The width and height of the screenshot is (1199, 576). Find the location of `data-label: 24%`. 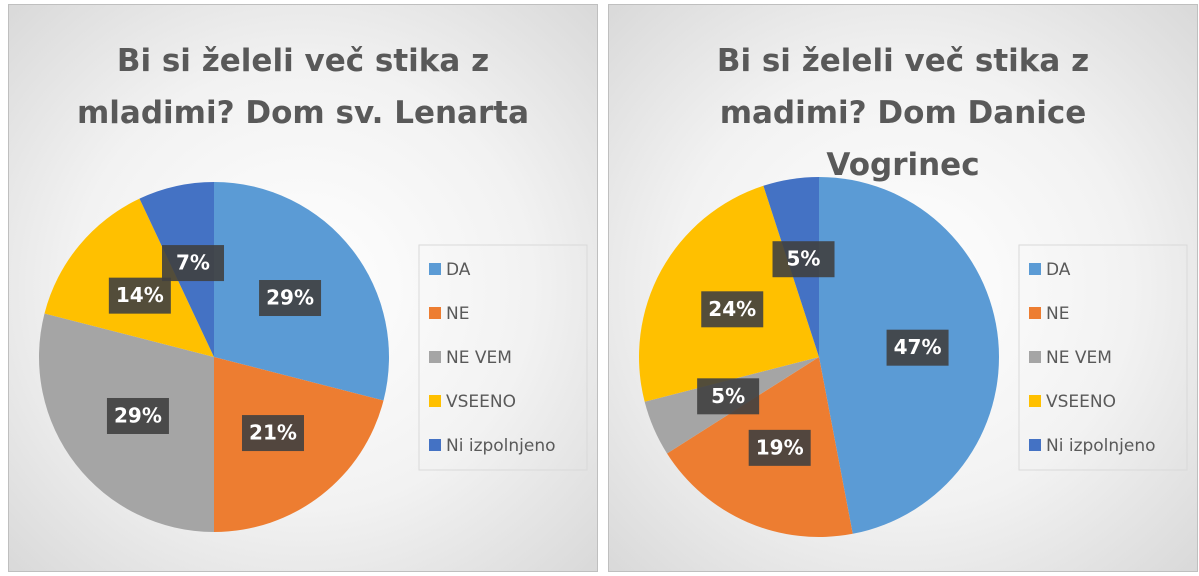

data-label: 24% is located at coordinates (732, 309).